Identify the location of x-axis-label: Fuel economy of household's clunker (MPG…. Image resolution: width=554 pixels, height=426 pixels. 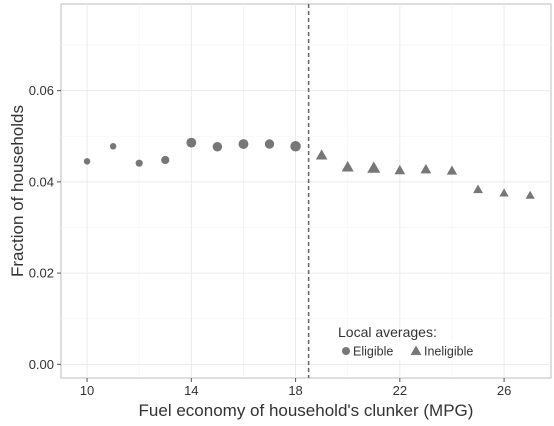
(306, 410).